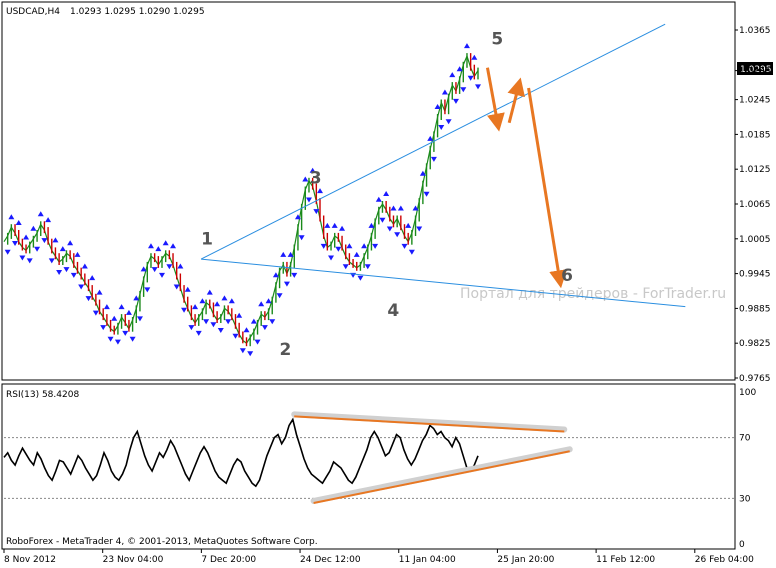 This screenshot has width=776, height=568. Describe the element at coordinates (285, 350) in the screenshot. I see `wave-label: 2` at that location.